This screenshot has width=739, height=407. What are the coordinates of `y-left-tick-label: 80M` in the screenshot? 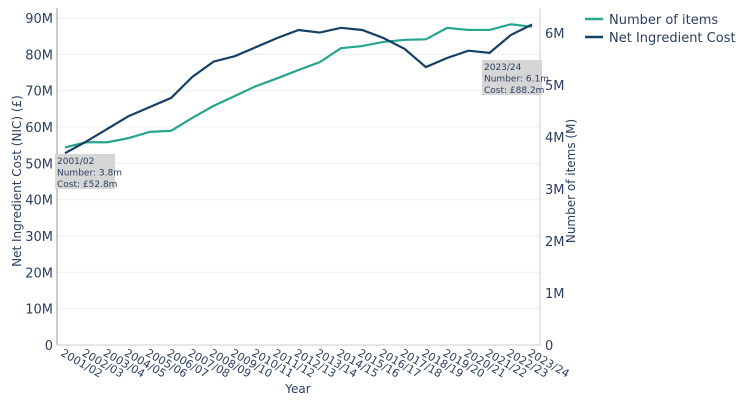 It's located at (39, 55).